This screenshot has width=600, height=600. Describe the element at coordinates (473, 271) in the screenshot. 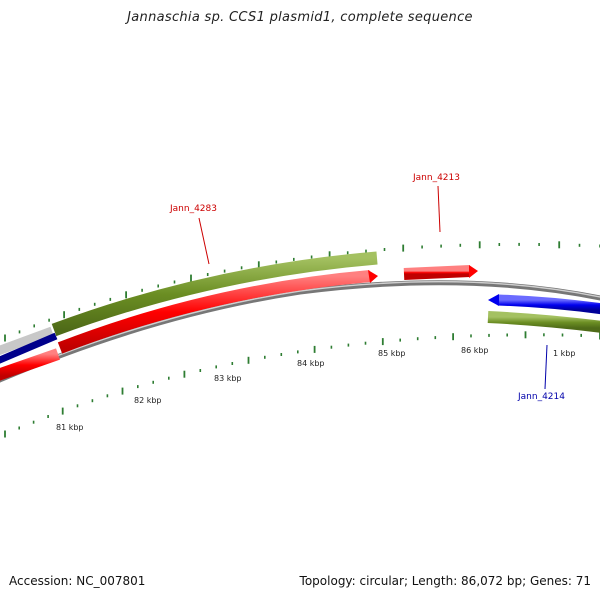

I see `forward-gene-jann-4213-arrowhead` at that location.